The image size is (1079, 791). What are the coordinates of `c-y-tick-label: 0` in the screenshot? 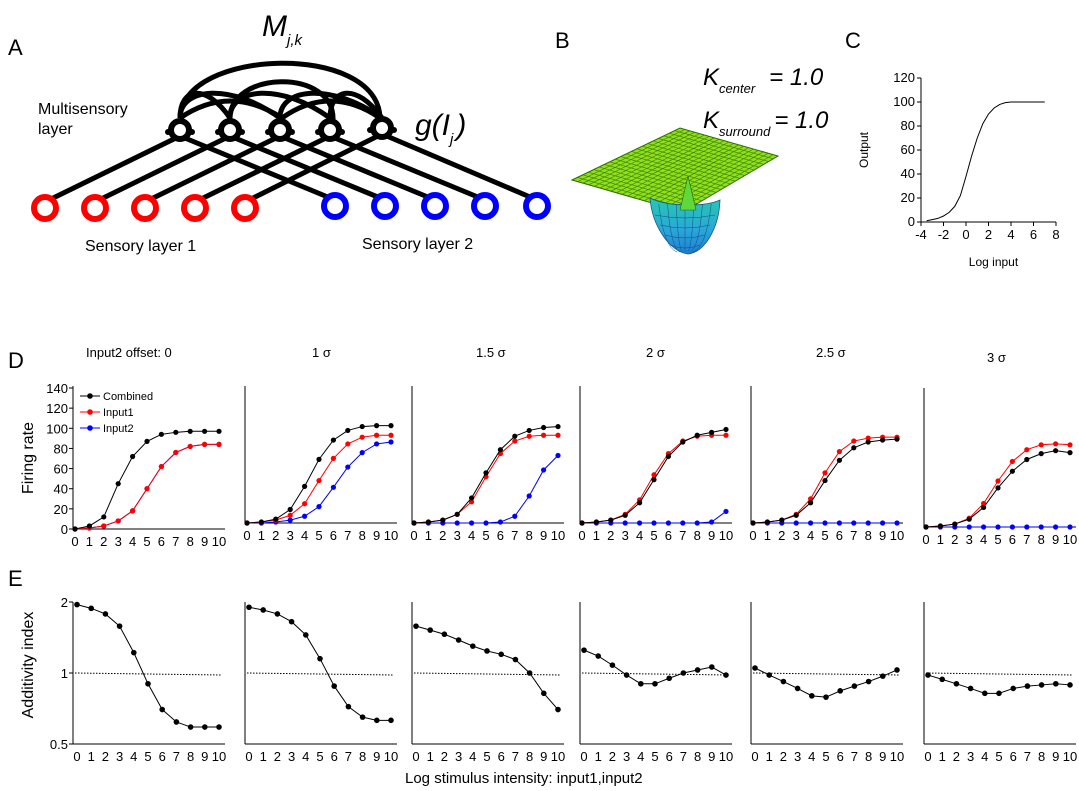 It's located at (911, 221).